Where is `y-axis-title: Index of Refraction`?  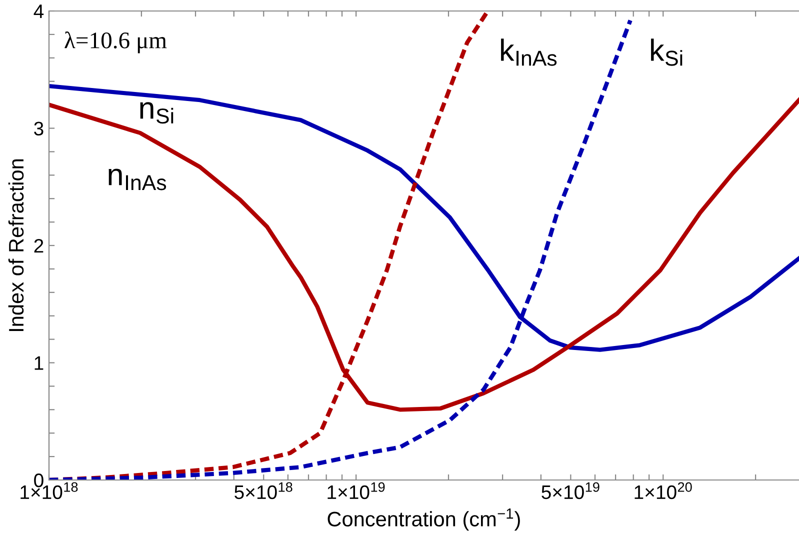
y-axis-title: Index of Refraction is located at coordinates (16, 245).